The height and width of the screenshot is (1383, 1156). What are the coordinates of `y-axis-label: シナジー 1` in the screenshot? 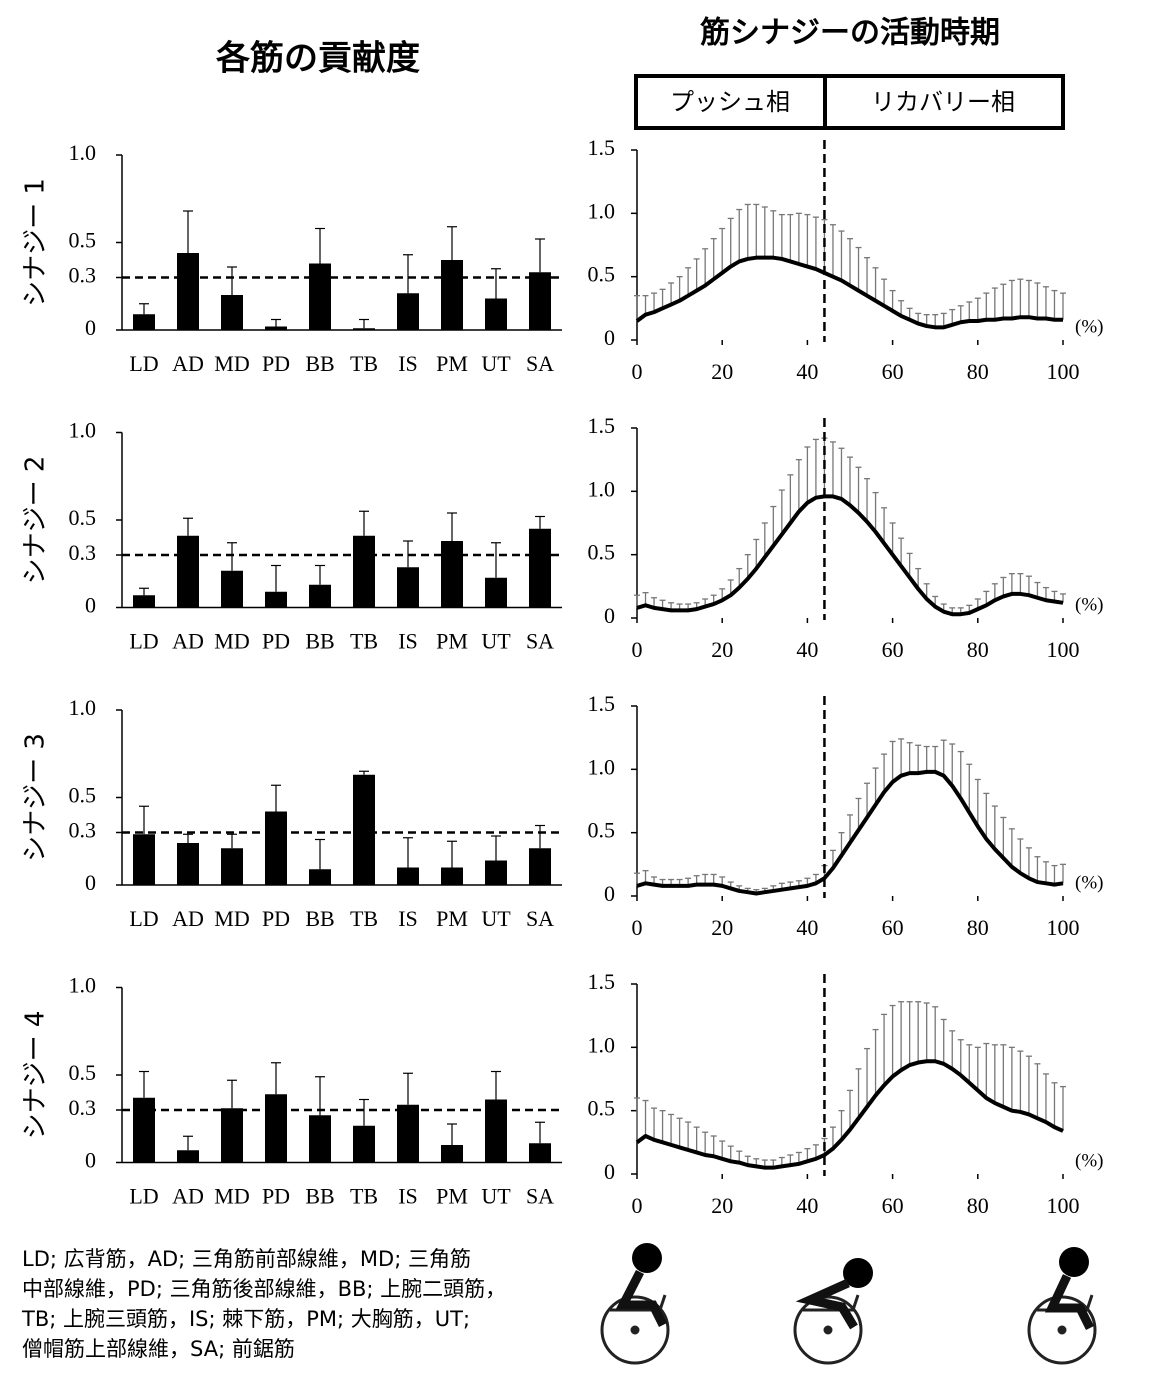 It's located at (36, 242).